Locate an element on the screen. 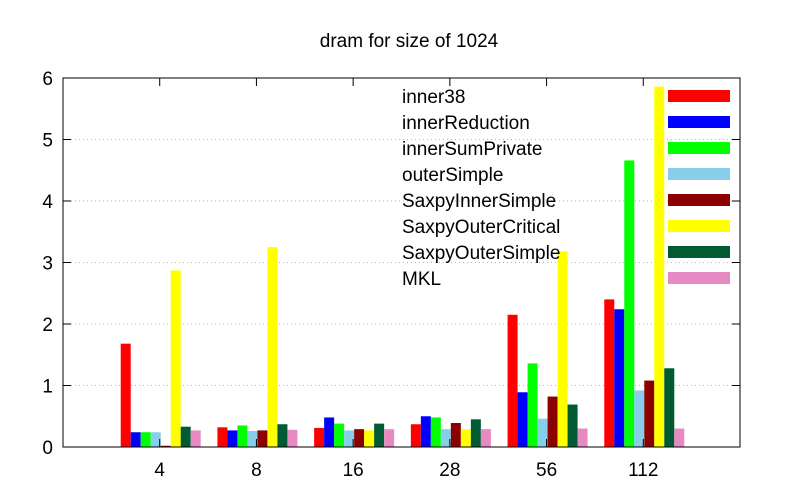 The image size is (800, 500). y-tick-label: 2 is located at coordinates (47, 325).